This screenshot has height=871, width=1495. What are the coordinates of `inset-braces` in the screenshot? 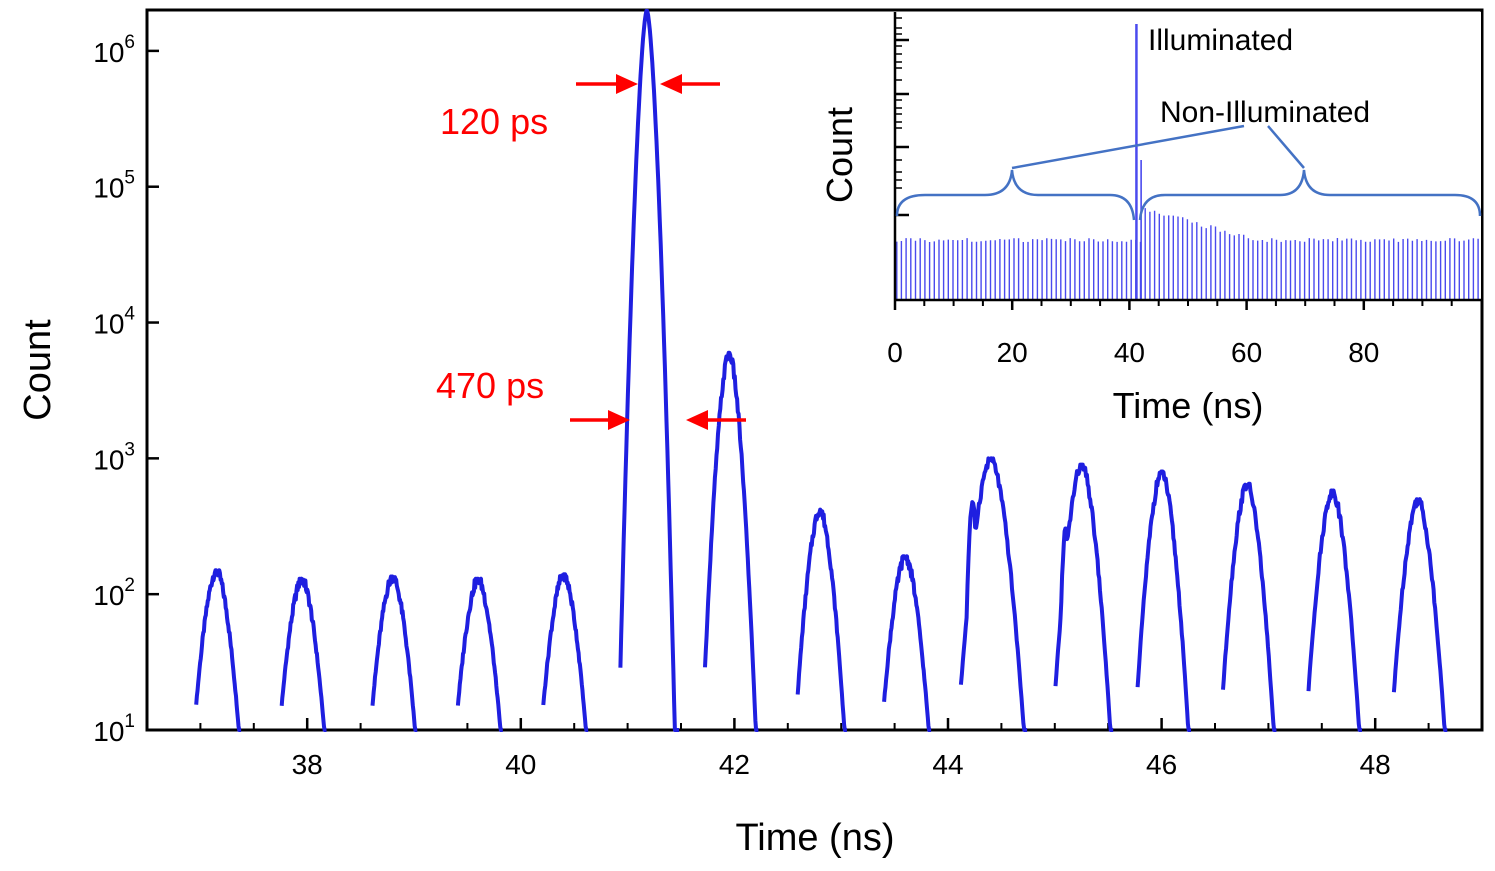 It's located at (1188, 172).